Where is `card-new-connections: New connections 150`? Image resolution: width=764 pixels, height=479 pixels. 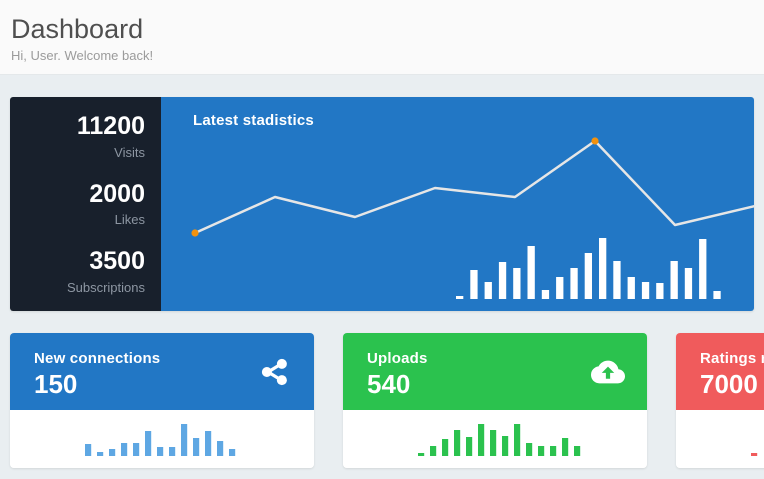 card-new-connections: New connections 150 is located at coordinates (162, 400).